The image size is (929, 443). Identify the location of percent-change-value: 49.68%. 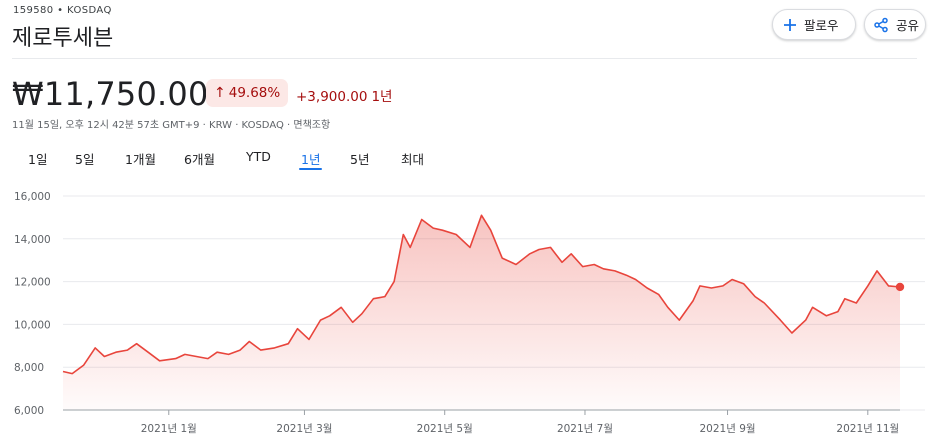
(254, 93).